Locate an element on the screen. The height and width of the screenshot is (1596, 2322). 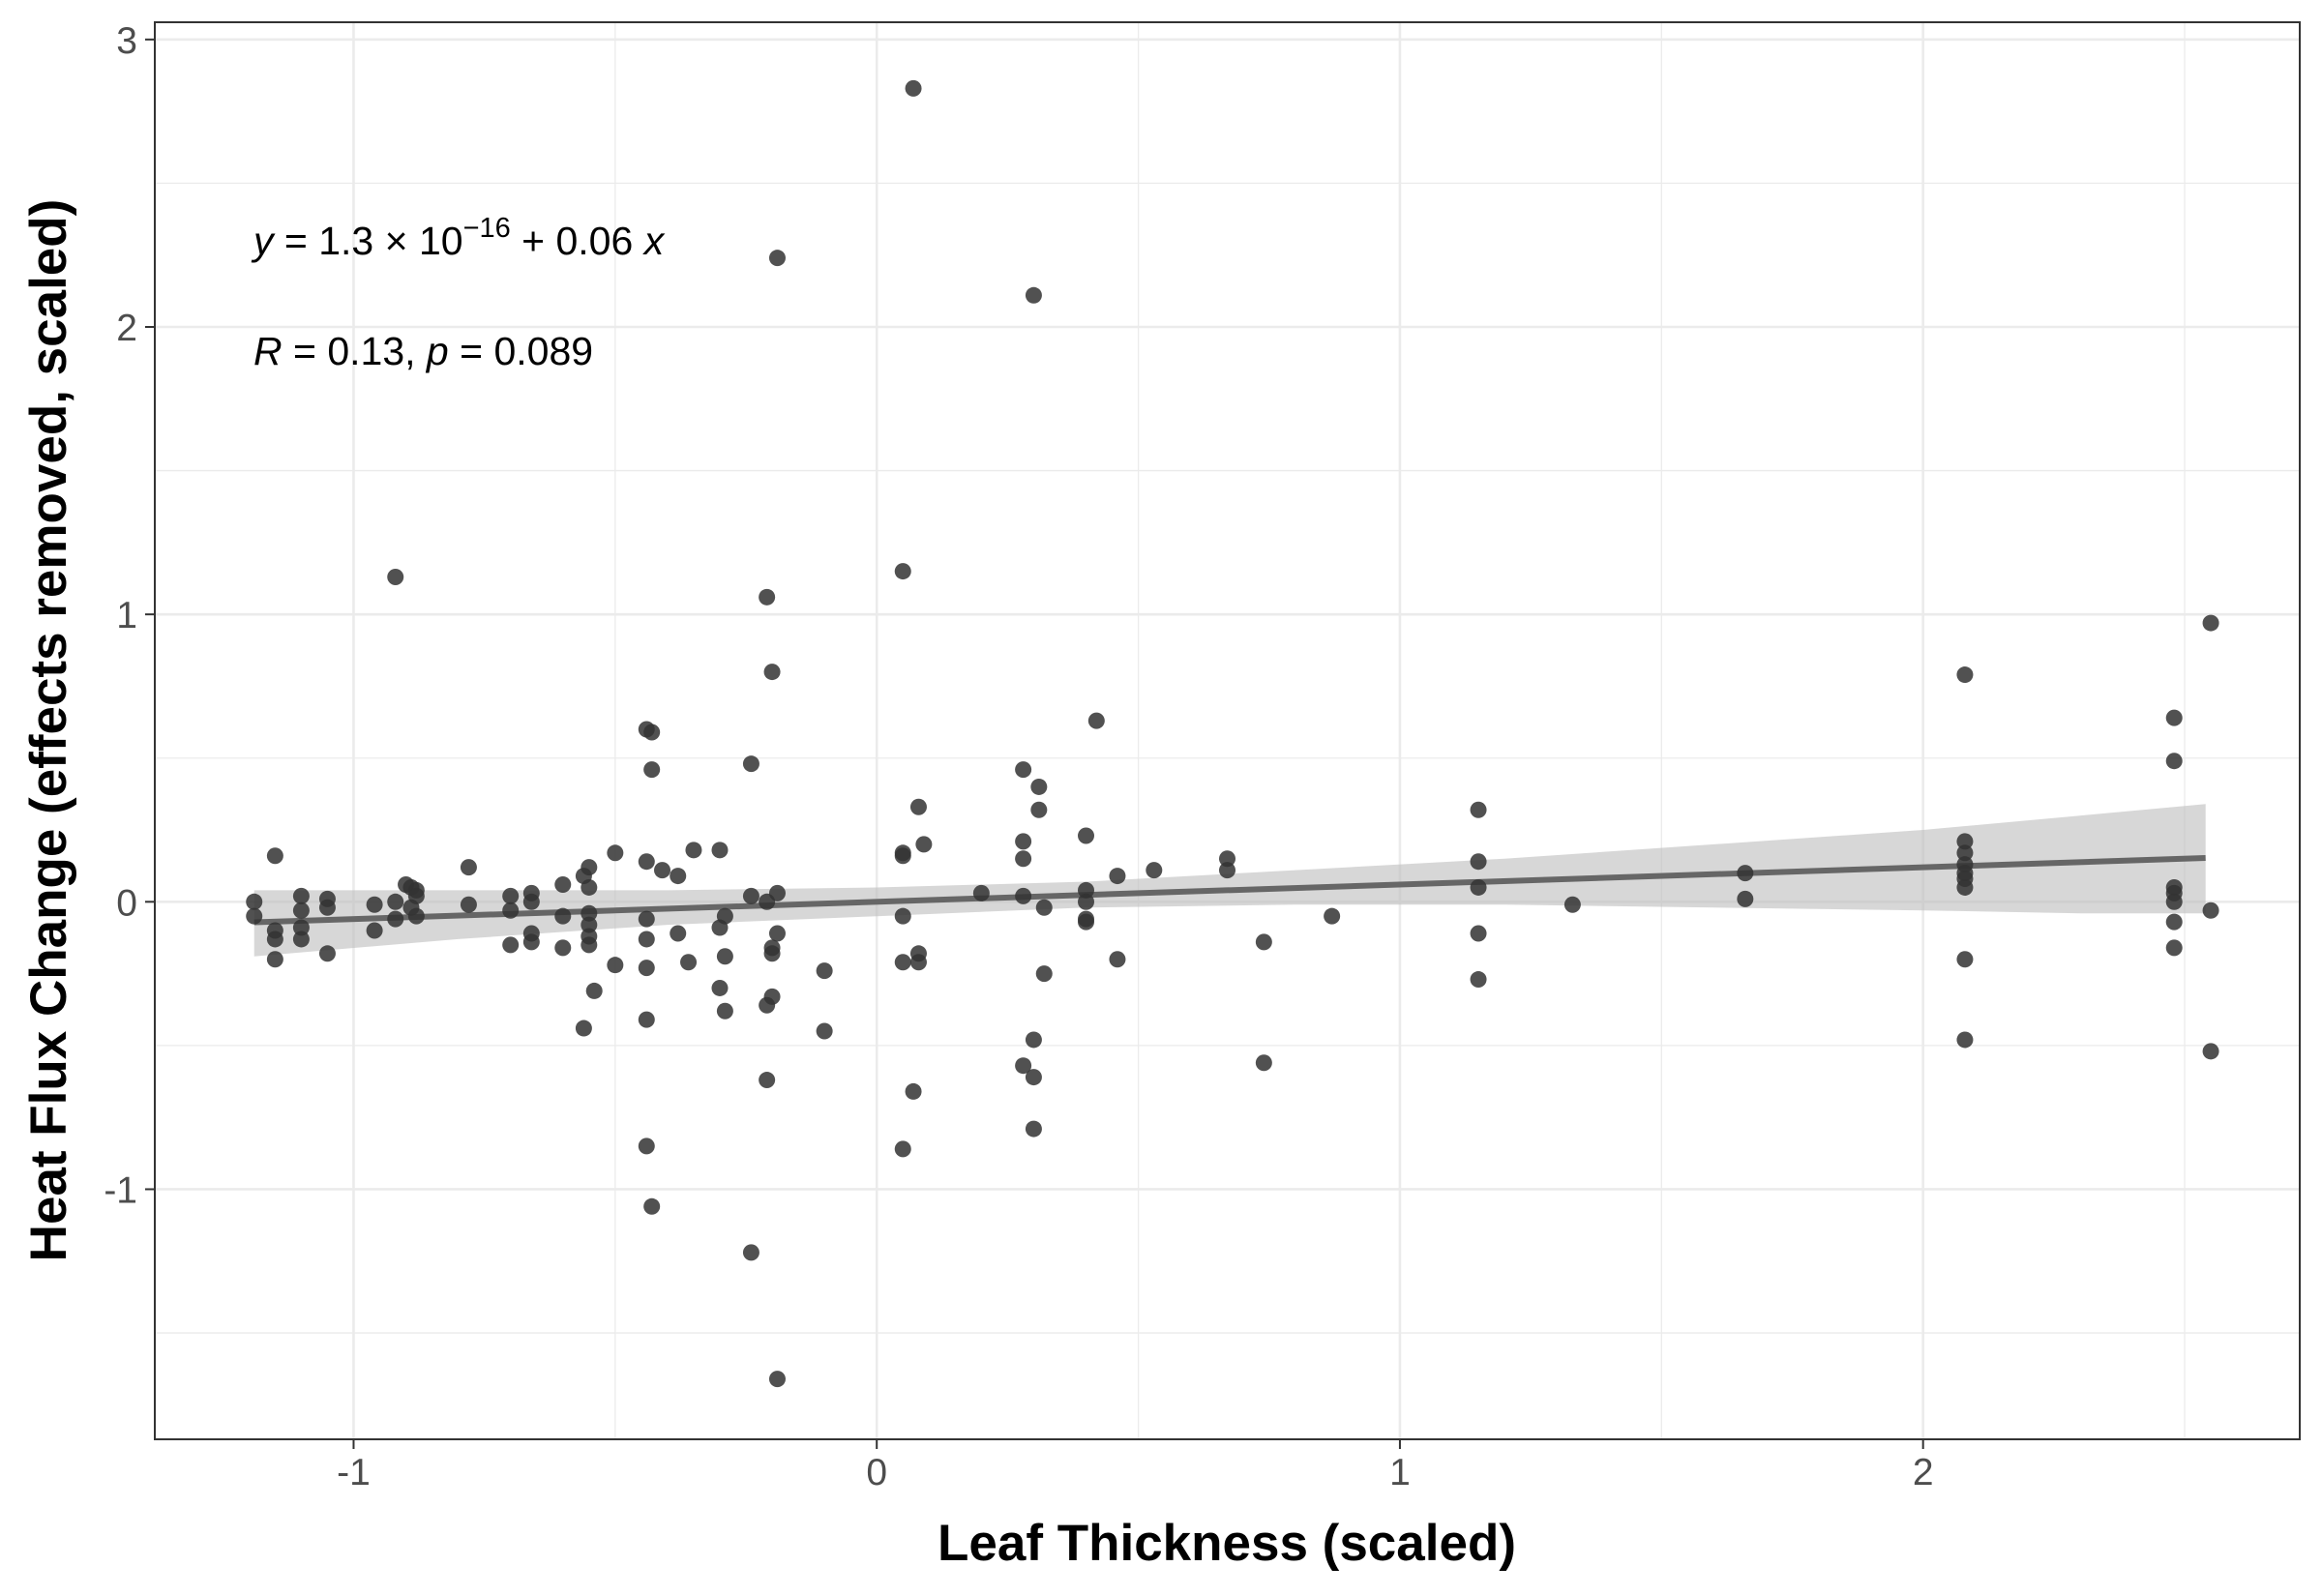
y-tick-label: 2 is located at coordinates (126, 328).